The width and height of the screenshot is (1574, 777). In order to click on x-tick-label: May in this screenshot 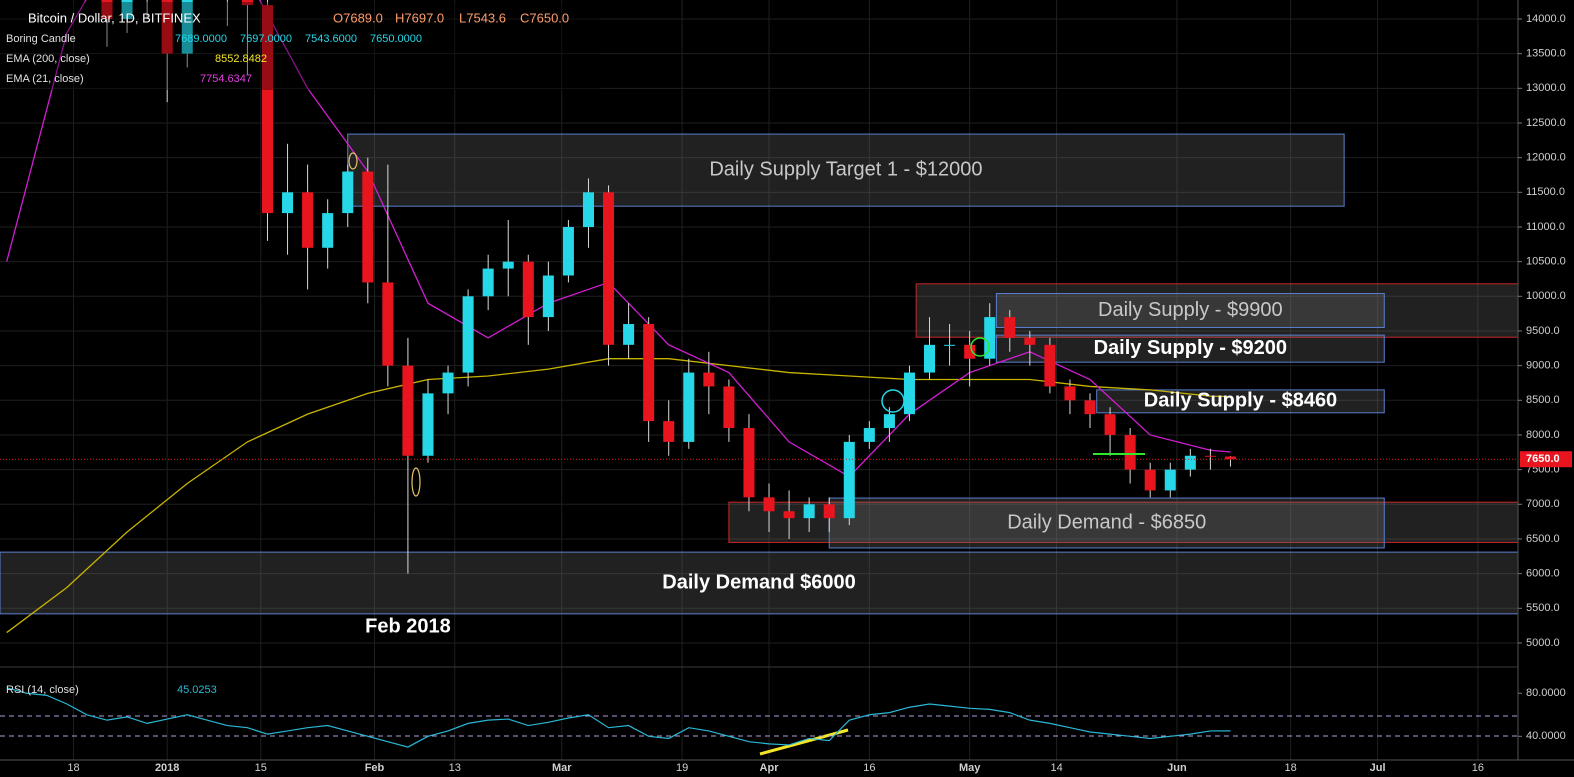, I will do `click(970, 768)`.